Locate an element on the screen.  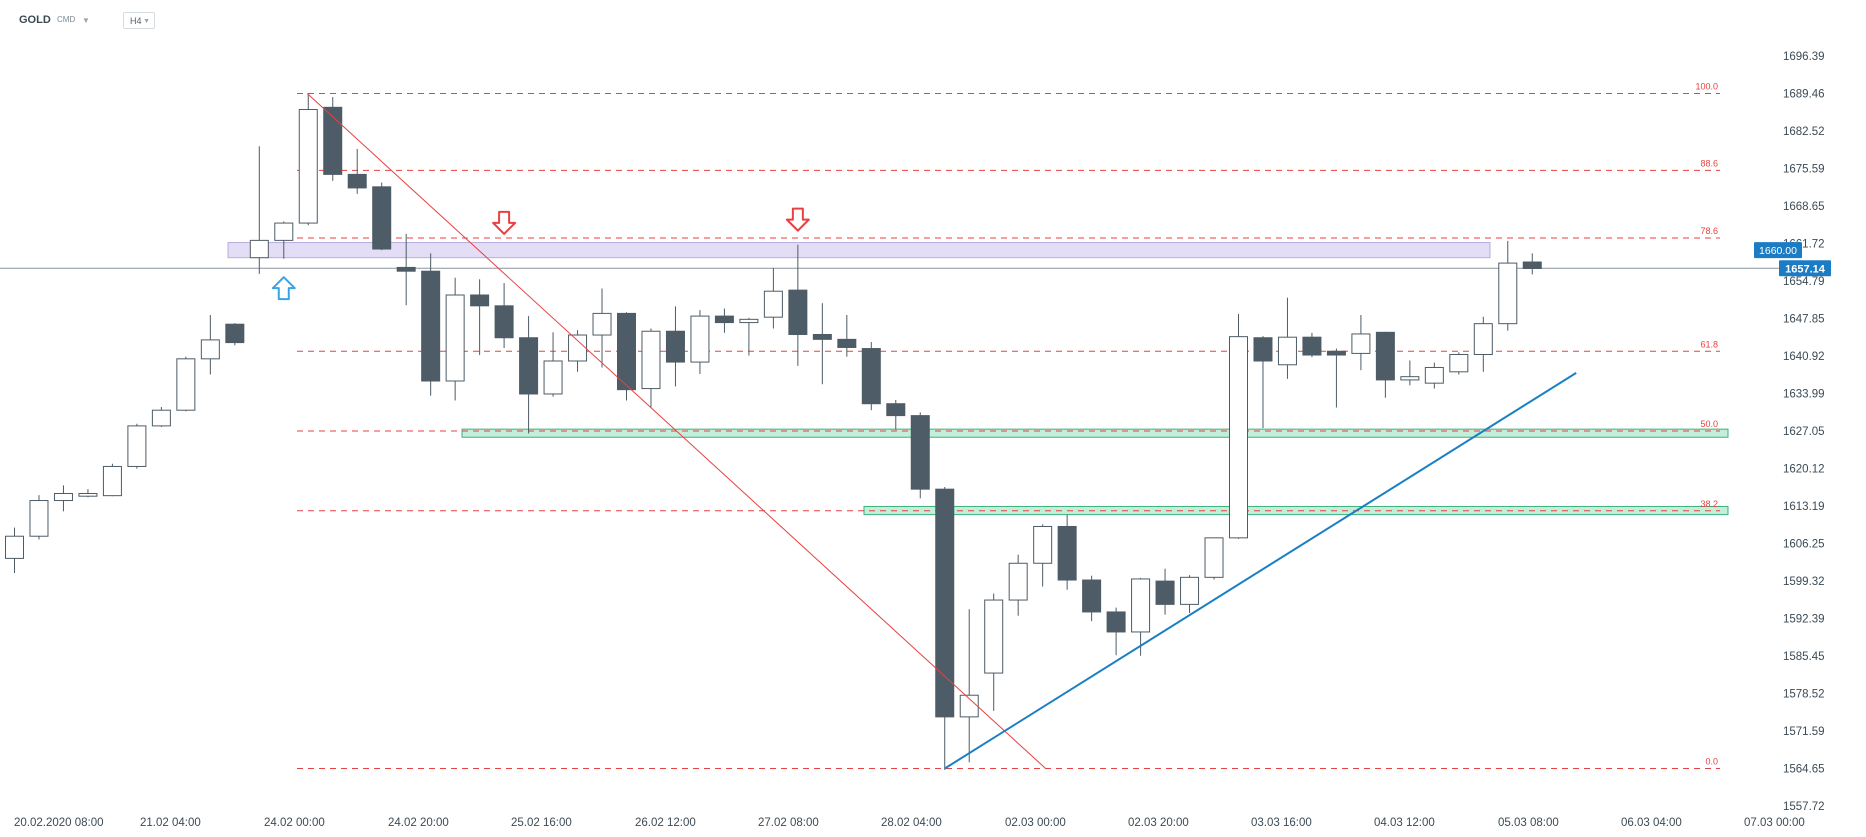
y-axis-tick-label: 1633.99 is located at coordinates (1804, 394).